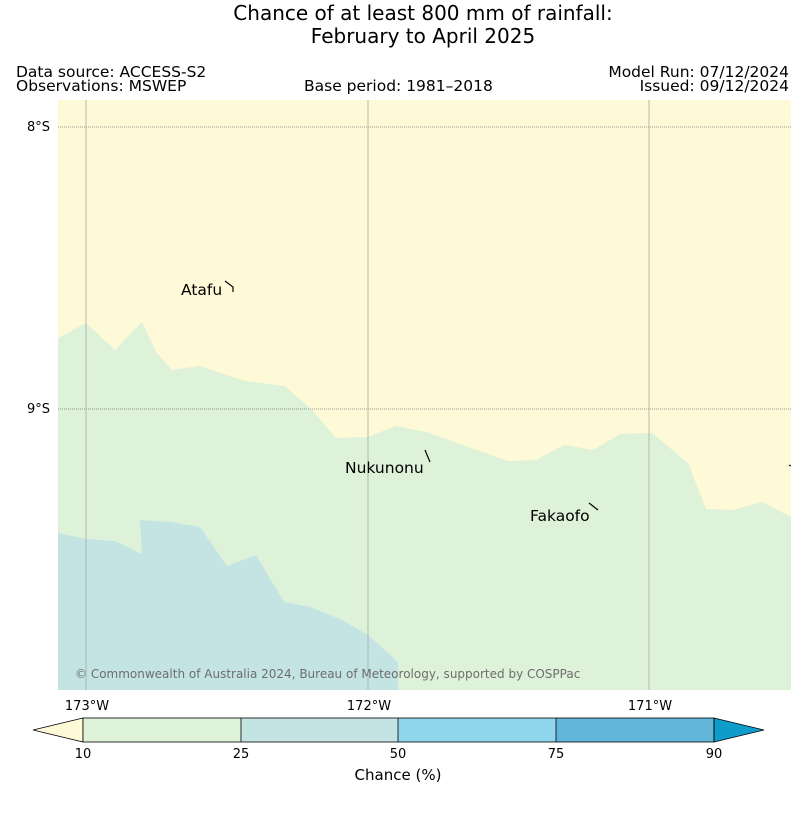 Image resolution: width=804 pixels, height=816 pixels. What do you see at coordinates (714, 754) in the screenshot?
I see `colorbar-tick-90: 90` at bounding box center [714, 754].